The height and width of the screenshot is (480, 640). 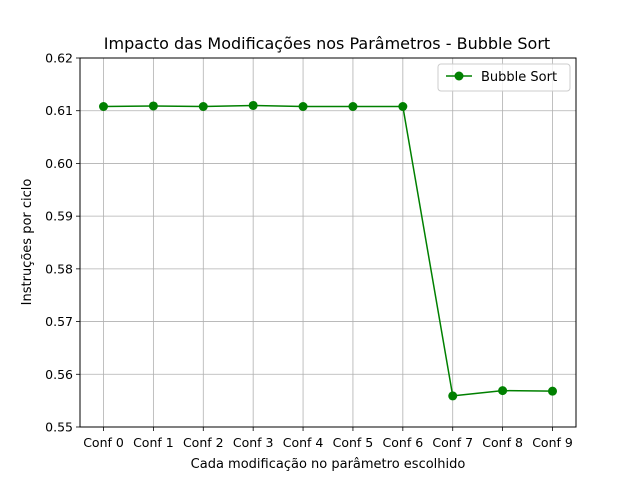 I want to click on y-tick-label: 0.57, so click(x=59, y=321).